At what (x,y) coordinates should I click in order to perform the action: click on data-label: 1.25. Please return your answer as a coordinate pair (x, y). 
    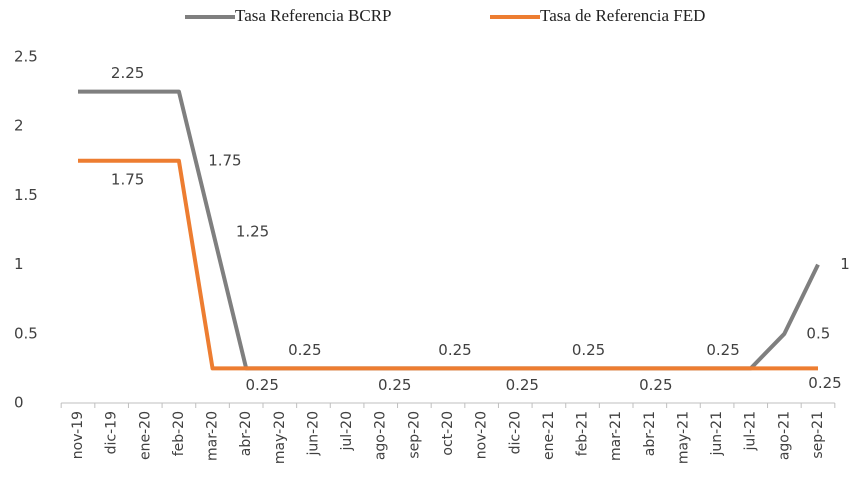
    Looking at the image, I should click on (252, 232).